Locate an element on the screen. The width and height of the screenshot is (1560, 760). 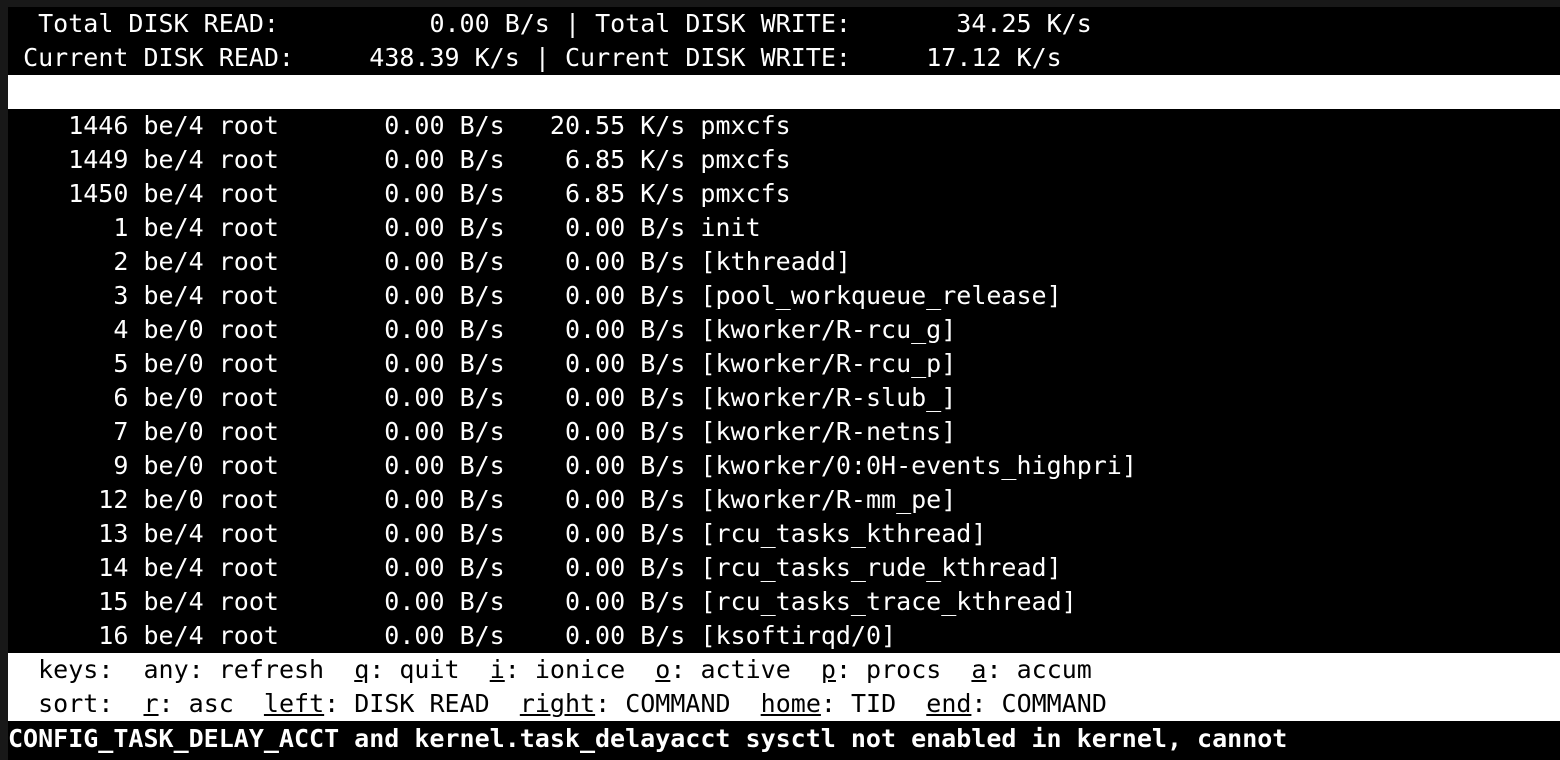
footer-pad-b is located at coordinates (128, 669).